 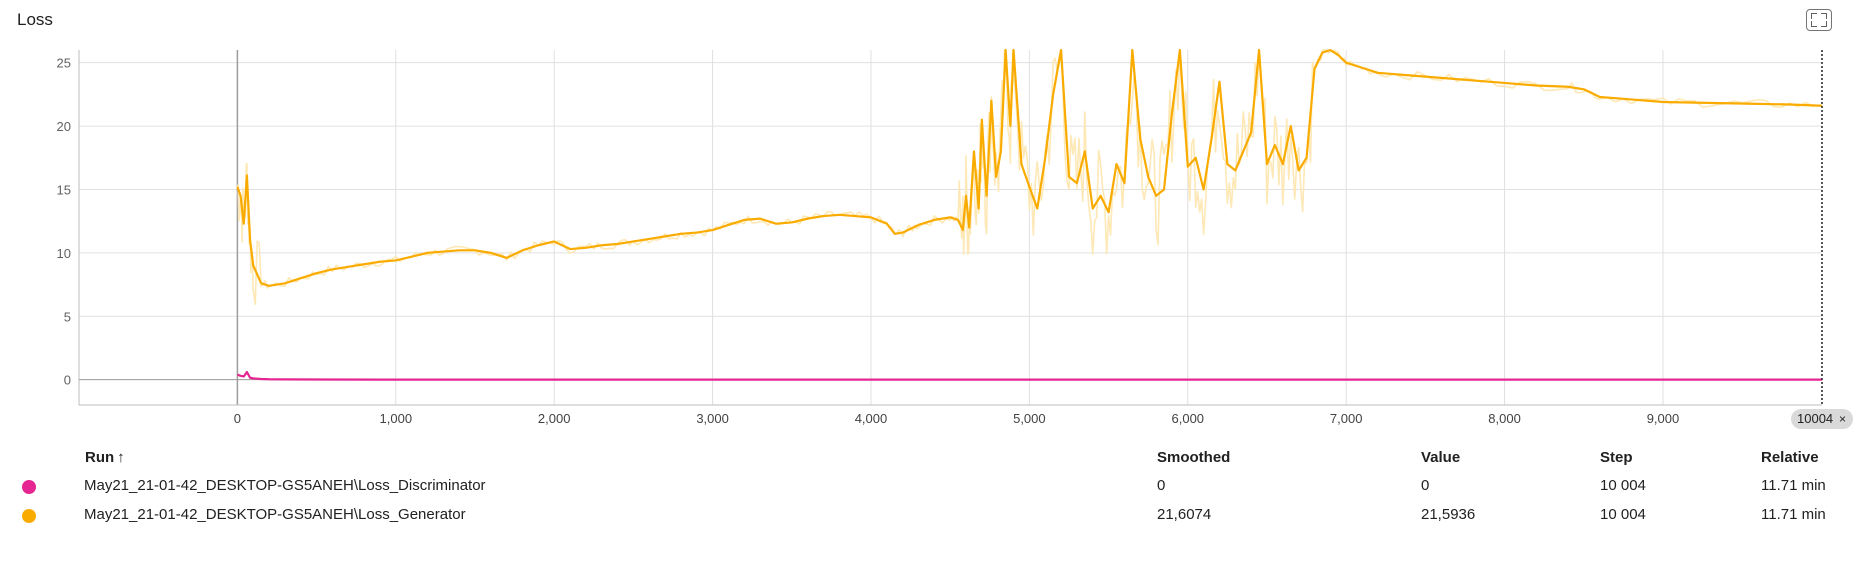 What do you see at coordinates (1790, 457) in the screenshot?
I see `header-relative: Relative` at bounding box center [1790, 457].